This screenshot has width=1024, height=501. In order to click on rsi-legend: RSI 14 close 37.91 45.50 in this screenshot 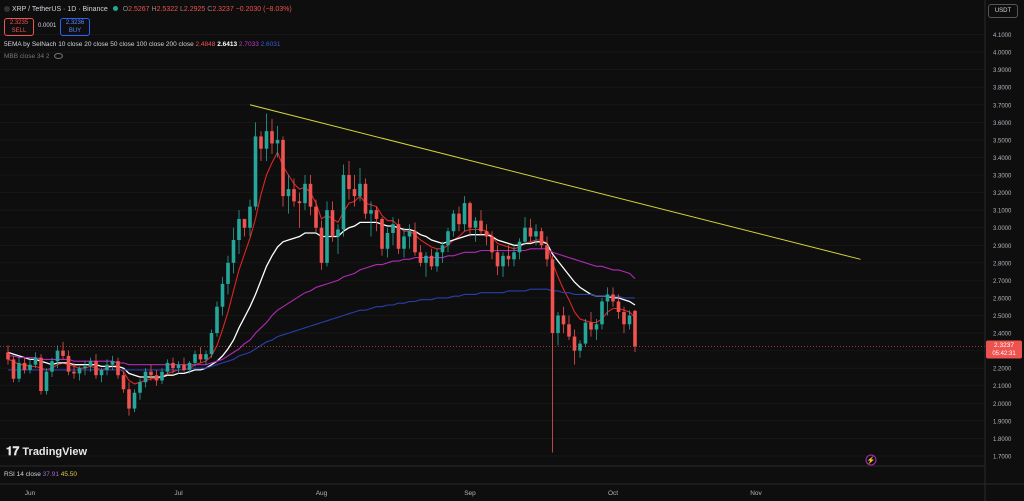, I will do `click(40, 474)`.